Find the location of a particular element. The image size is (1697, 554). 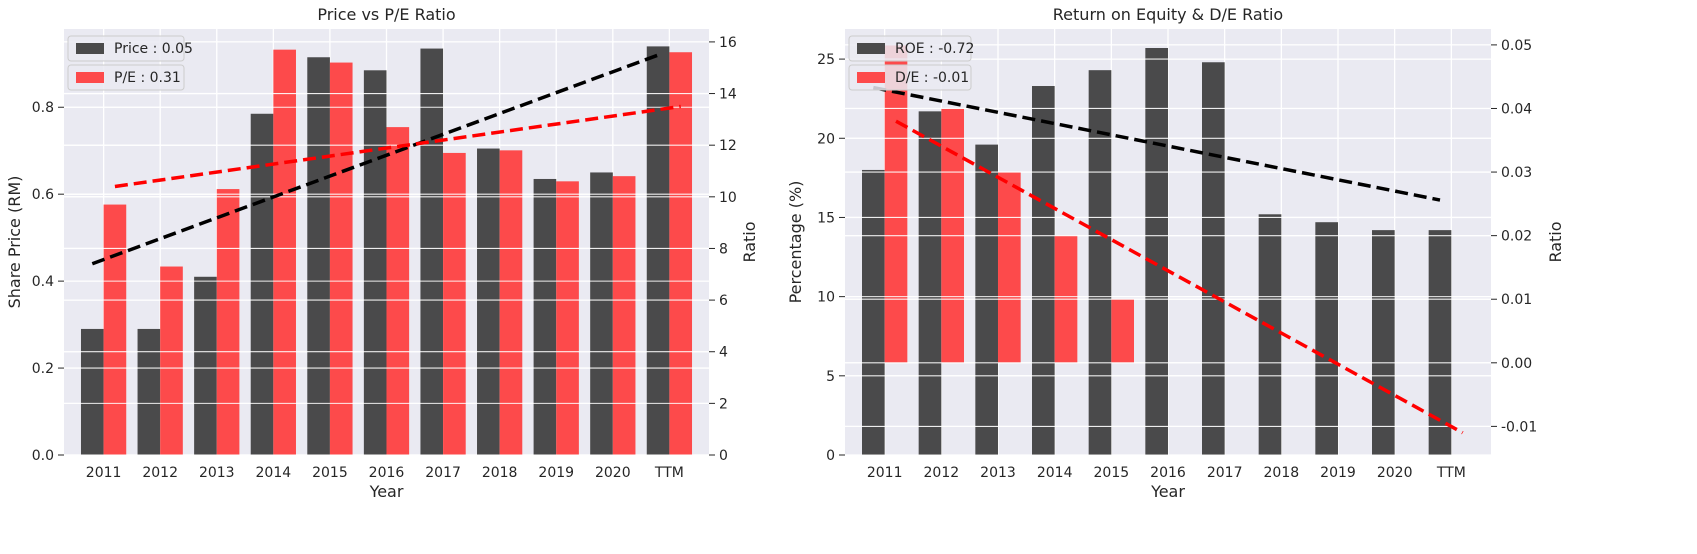

trendline-pe is located at coordinates (397, 146).